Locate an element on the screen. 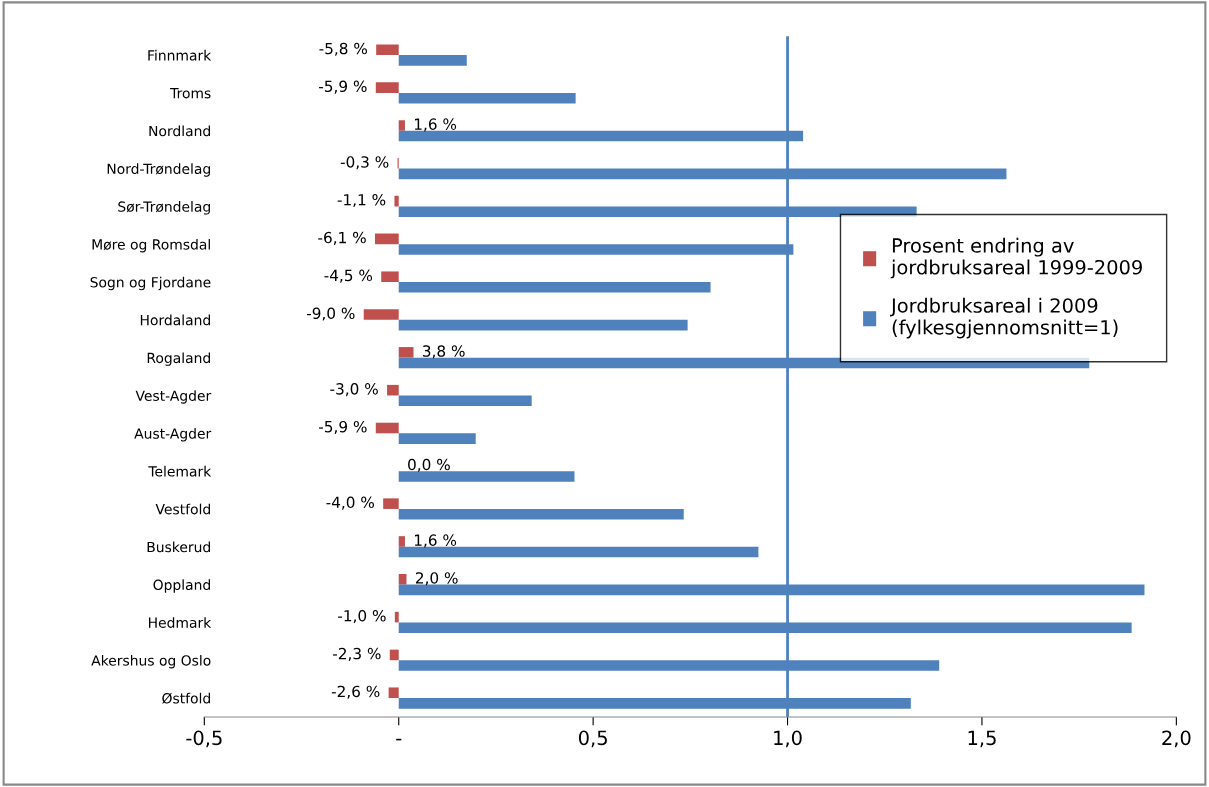 The width and height of the screenshot is (1209, 787). y-tick-label: Møre og Romsdal is located at coordinates (151, 245).